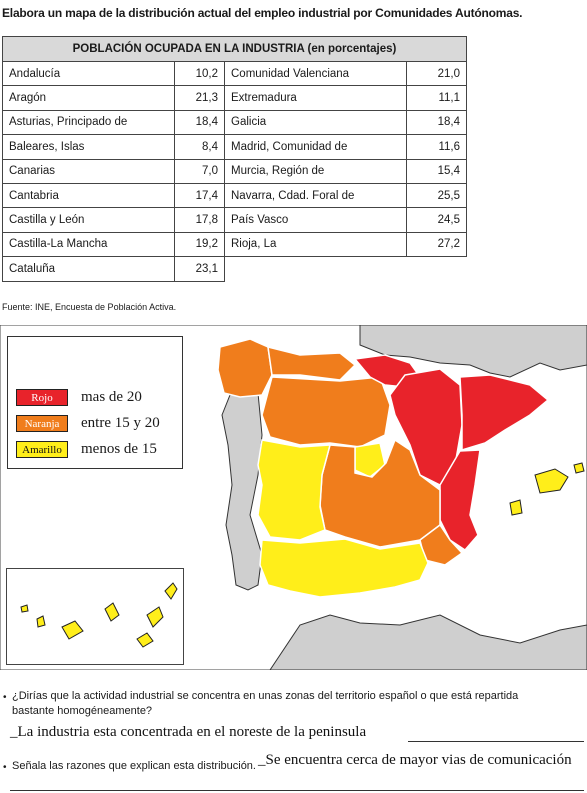 This screenshot has height=793, width=587. I want to click on cell-region-left: Aragón, so click(88, 98).